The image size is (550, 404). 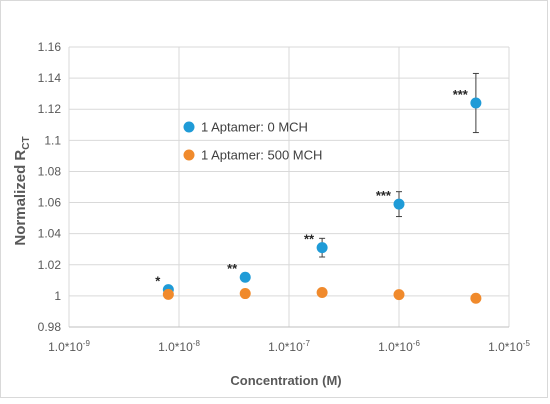 What do you see at coordinates (527, 343) in the screenshot?
I see `x-tick-exponent: -5` at bounding box center [527, 343].